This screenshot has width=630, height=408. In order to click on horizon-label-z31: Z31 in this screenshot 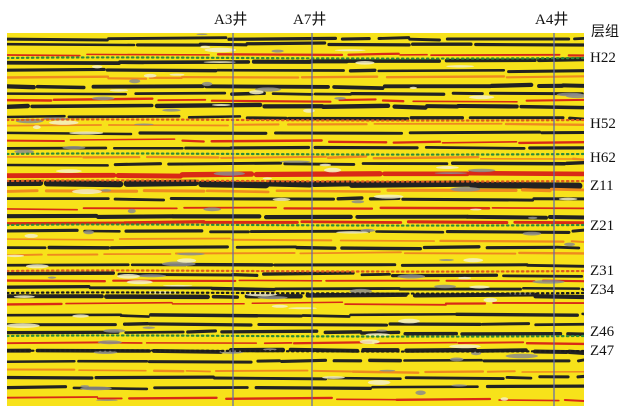, I will do `click(602, 271)`.